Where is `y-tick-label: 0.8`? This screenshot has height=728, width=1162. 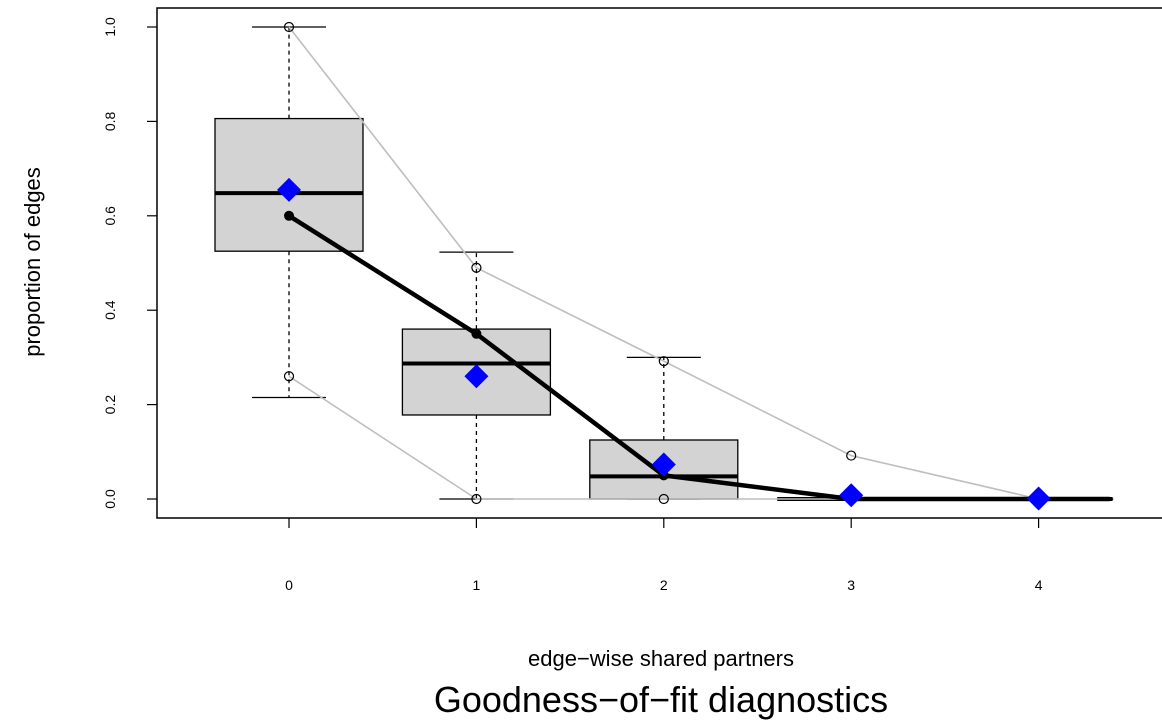 y-tick-label: 0.8 is located at coordinates (110, 121).